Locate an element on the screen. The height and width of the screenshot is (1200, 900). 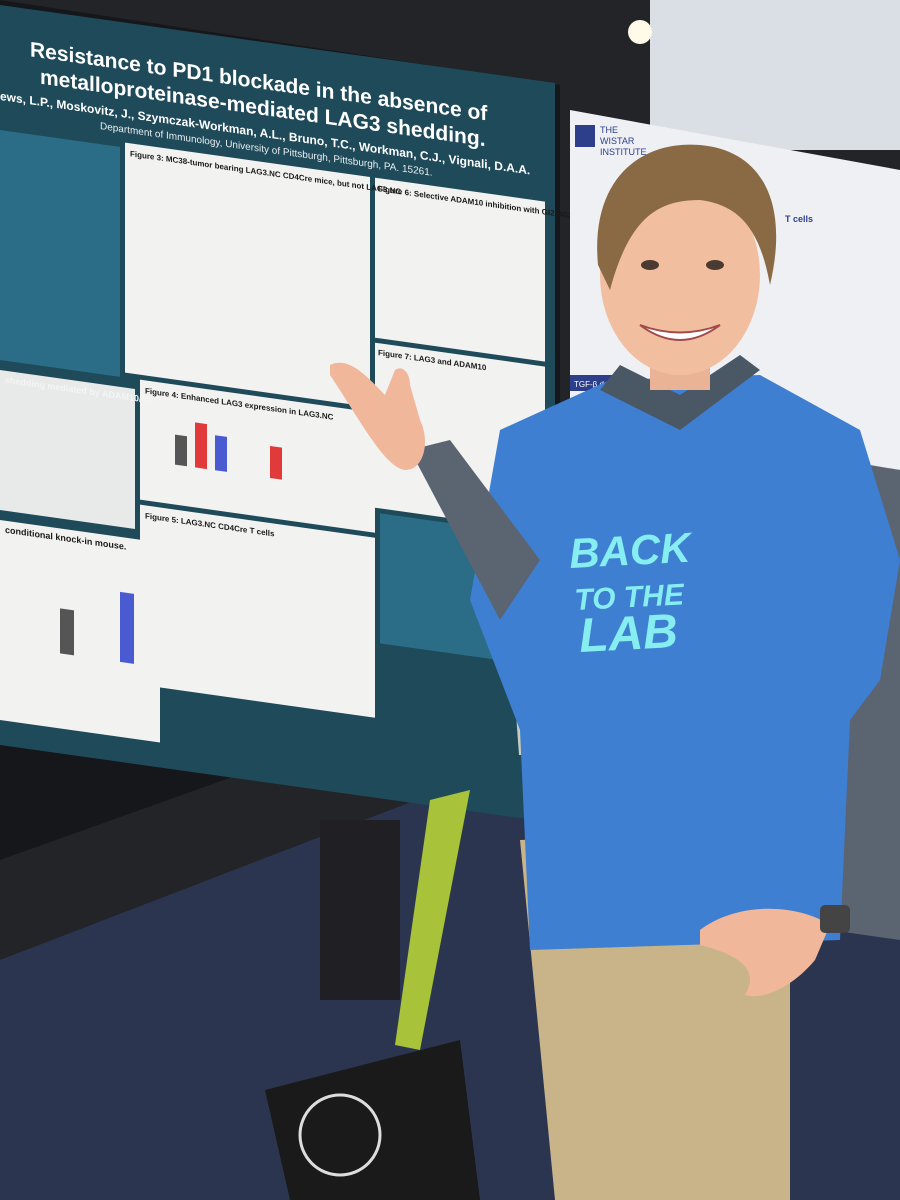
bag-logo is located at coordinates (340, 1135).